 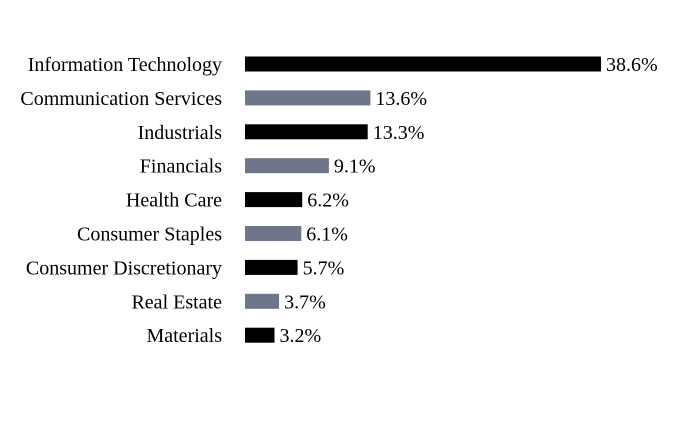 What do you see at coordinates (355, 167) in the screenshot?
I see `value-label: 9.1%` at bounding box center [355, 167].